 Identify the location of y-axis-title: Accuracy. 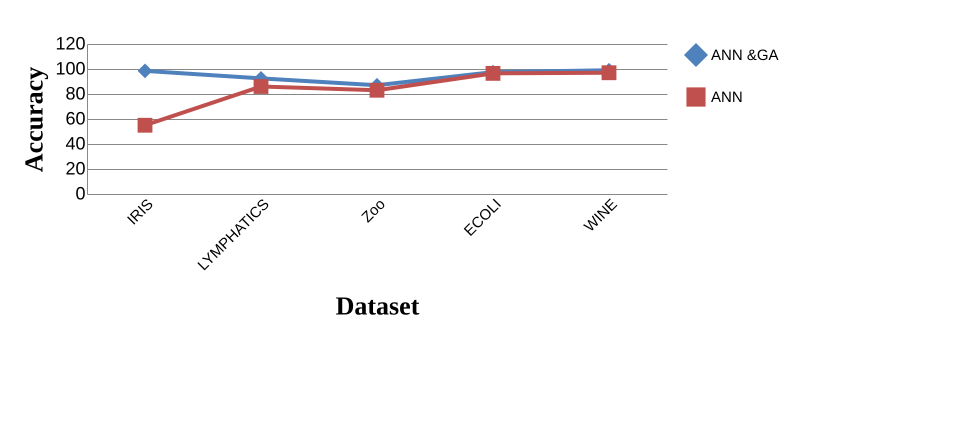
(33, 119).